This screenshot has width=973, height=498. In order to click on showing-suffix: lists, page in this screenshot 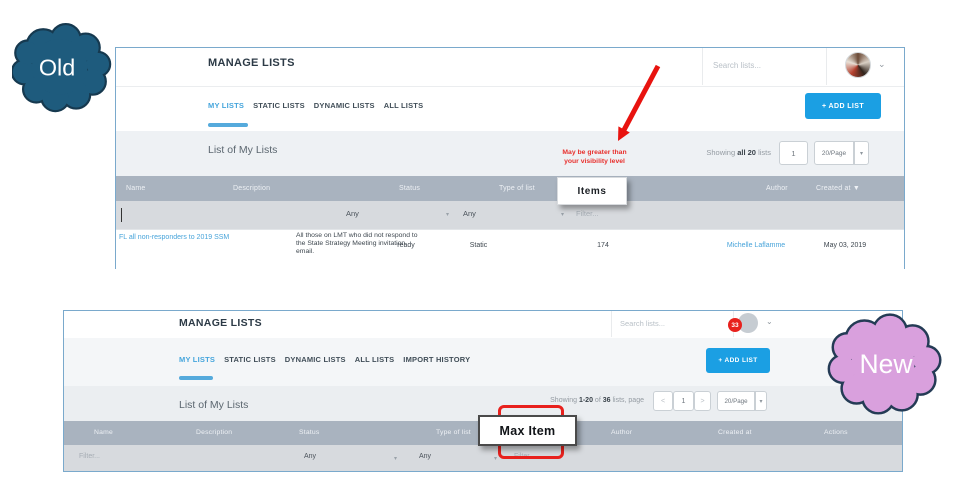, I will do `click(628, 400)`.